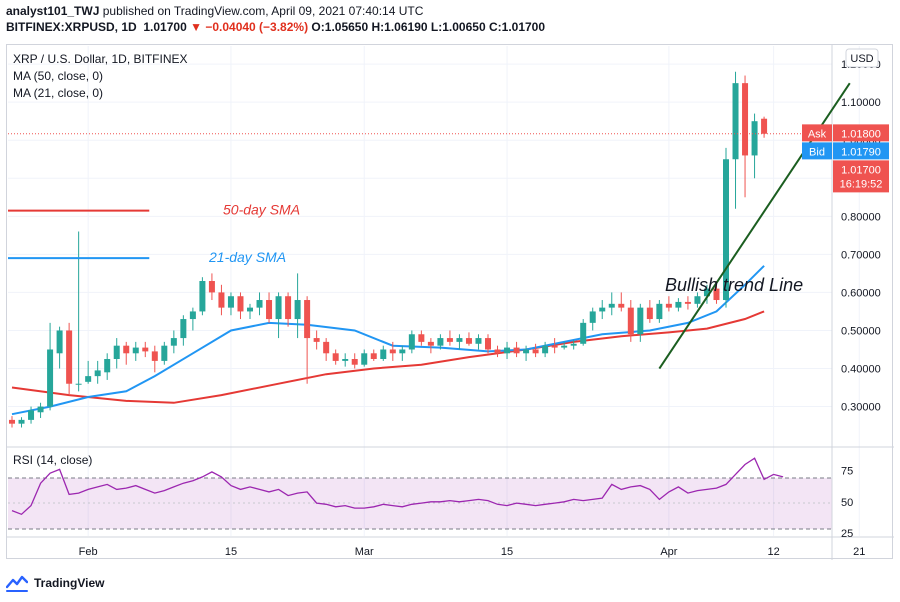 This screenshot has height=602, width=900. What do you see at coordinates (859, 552) in the screenshot?
I see `time-tick-label: 21` at bounding box center [859, 552].